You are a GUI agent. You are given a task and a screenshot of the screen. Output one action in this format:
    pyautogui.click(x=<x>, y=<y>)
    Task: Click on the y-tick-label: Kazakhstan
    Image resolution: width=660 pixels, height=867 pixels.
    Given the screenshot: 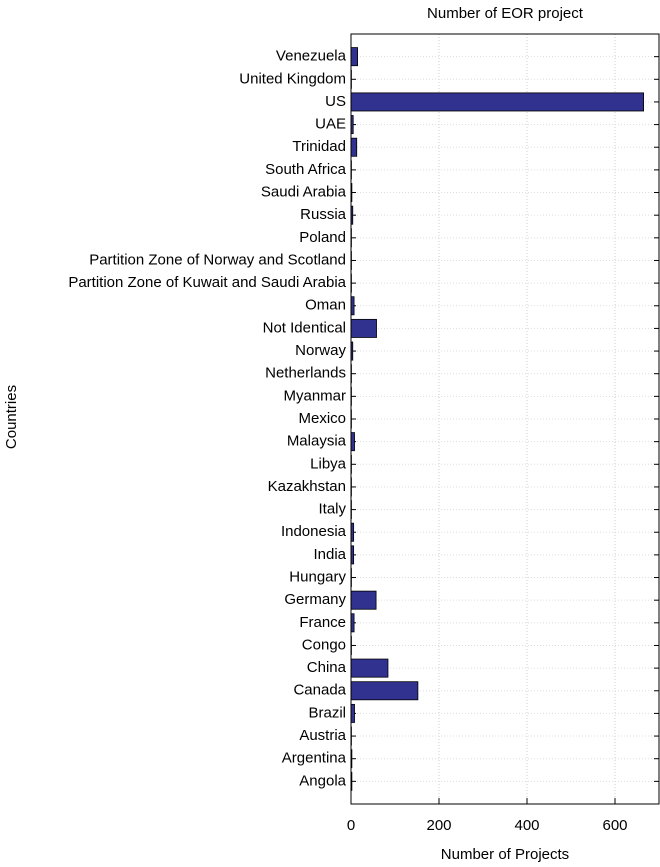 What is the action you would take?
    pyautogui.click(x=307, y=486)
    